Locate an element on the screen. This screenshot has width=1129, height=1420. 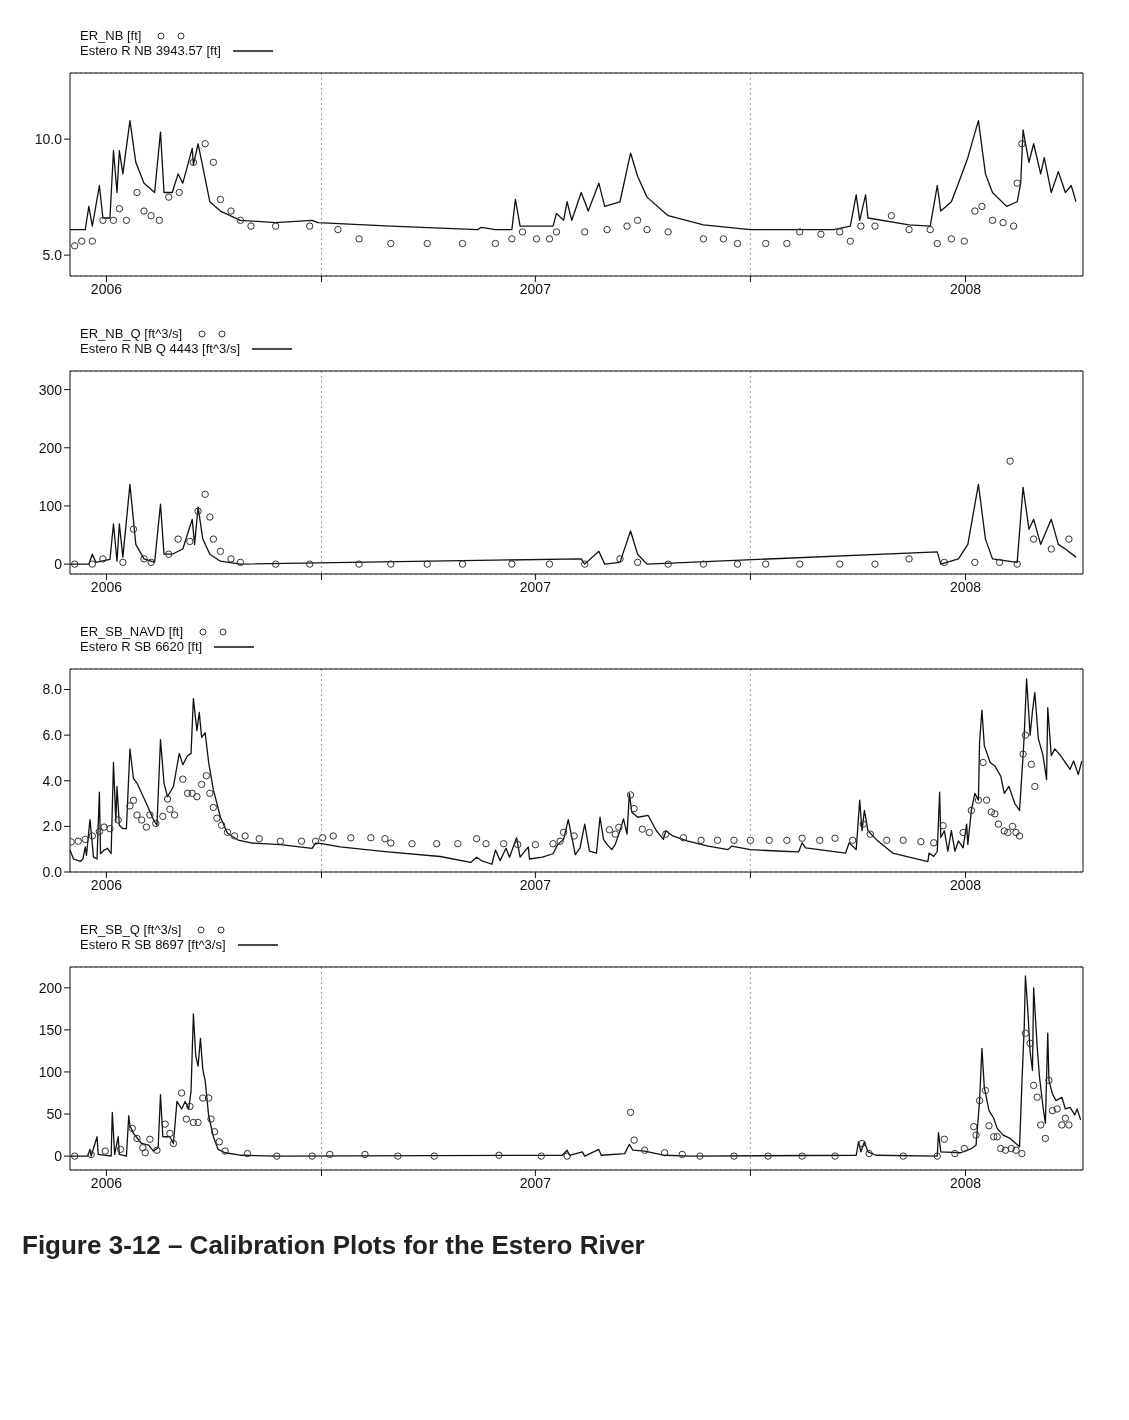
y-tick-label: 300 is located at coordinates (50, 389).